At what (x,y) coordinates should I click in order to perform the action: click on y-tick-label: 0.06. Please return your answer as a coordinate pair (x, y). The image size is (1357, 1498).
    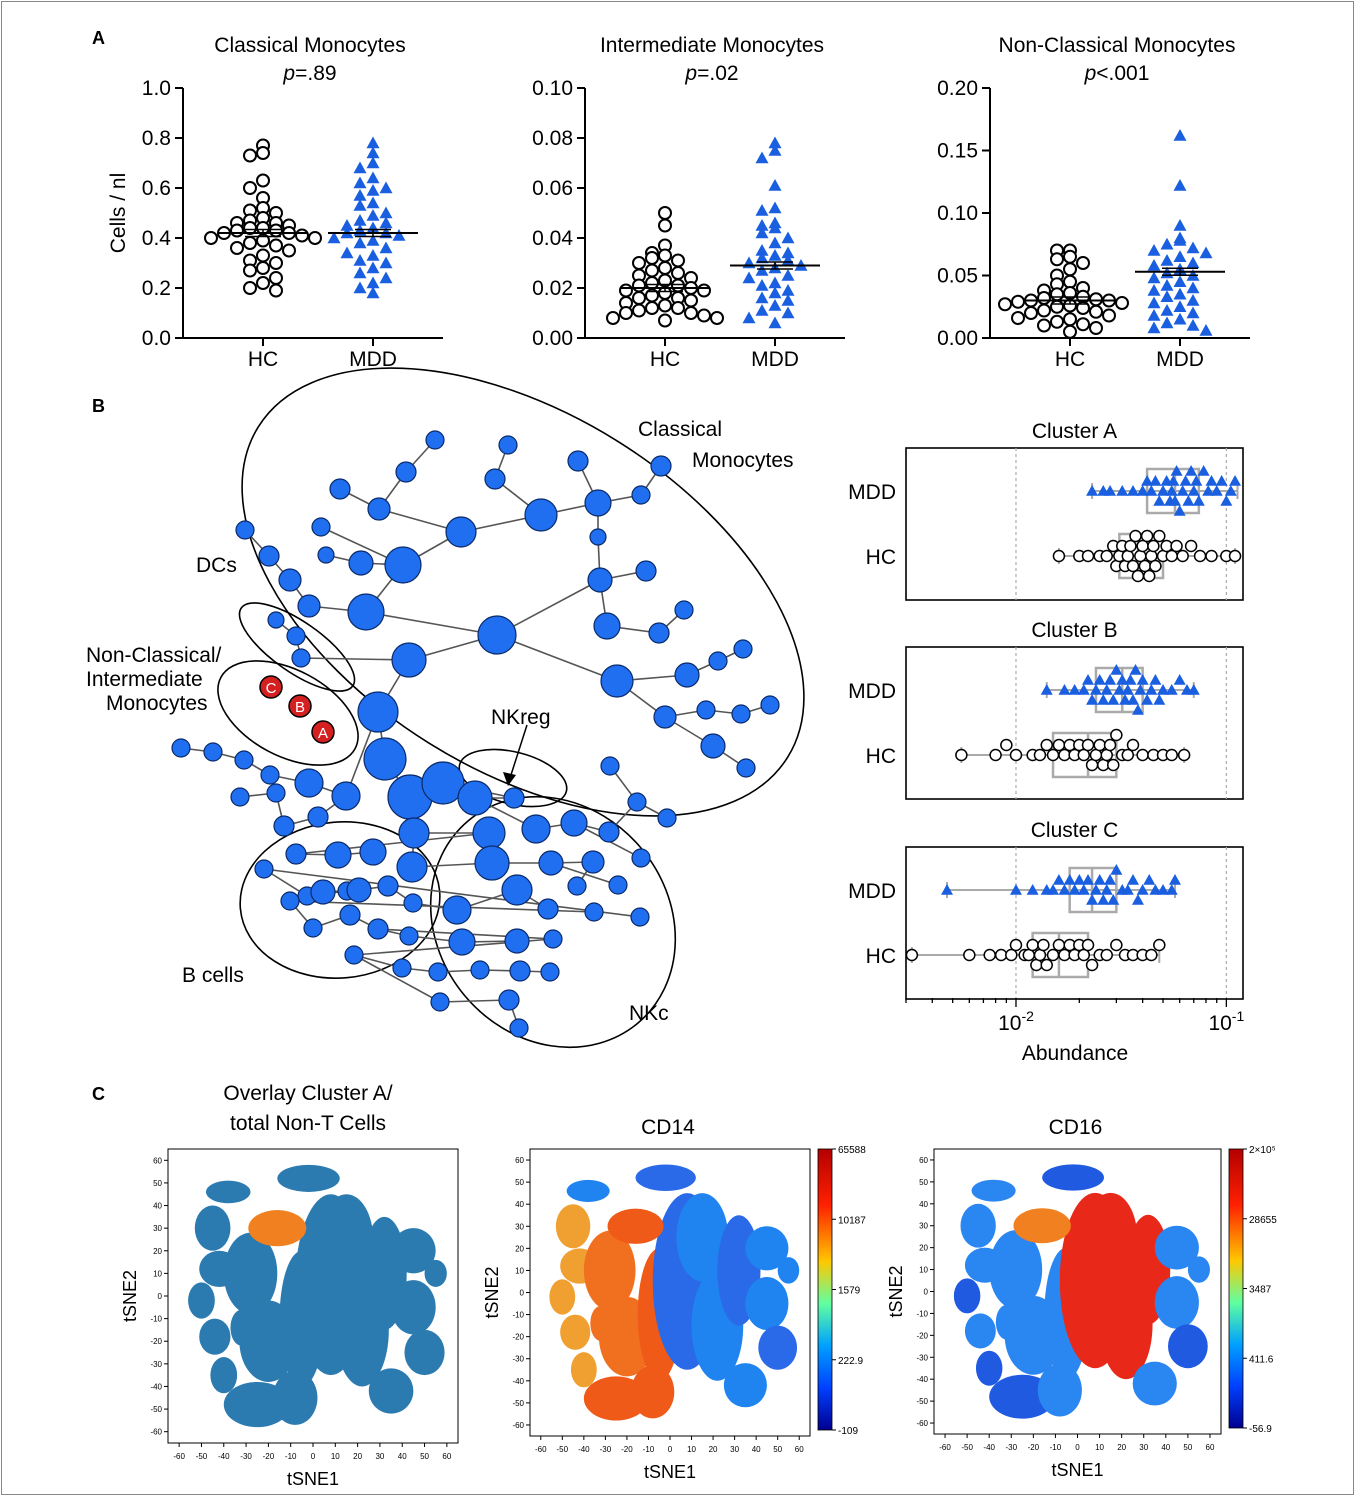
    Looking at the image, I should click on (552, 188).